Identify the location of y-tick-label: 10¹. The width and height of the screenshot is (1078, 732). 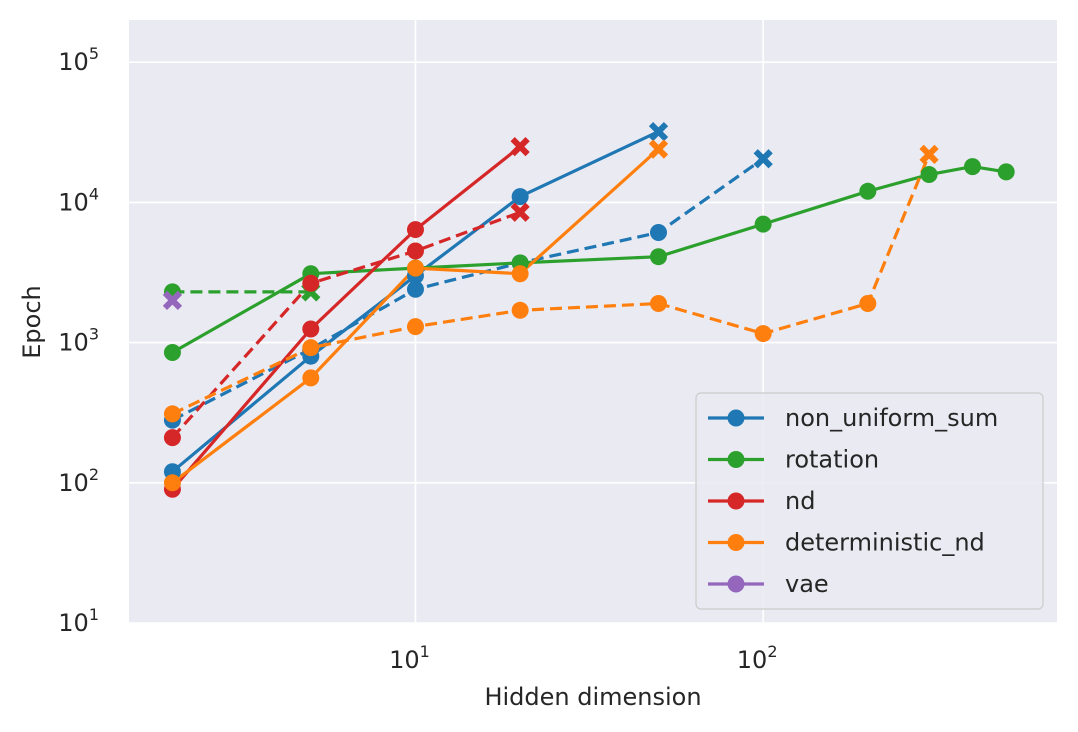
(78, 621).